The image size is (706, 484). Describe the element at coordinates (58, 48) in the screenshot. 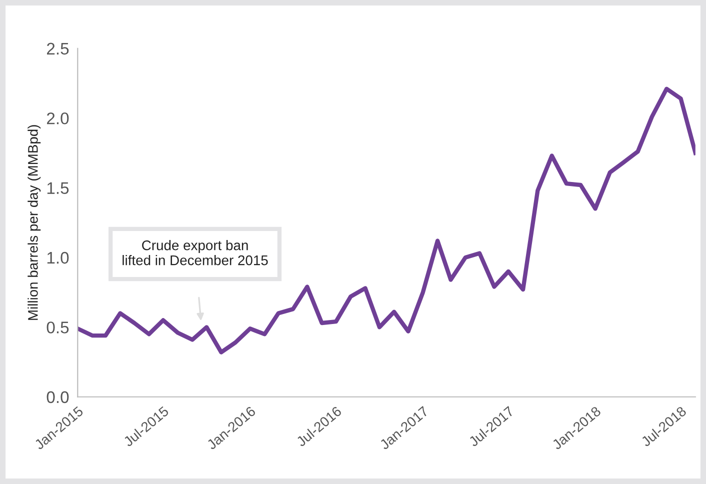

I see `y-tick-label: 2.5` at that location.